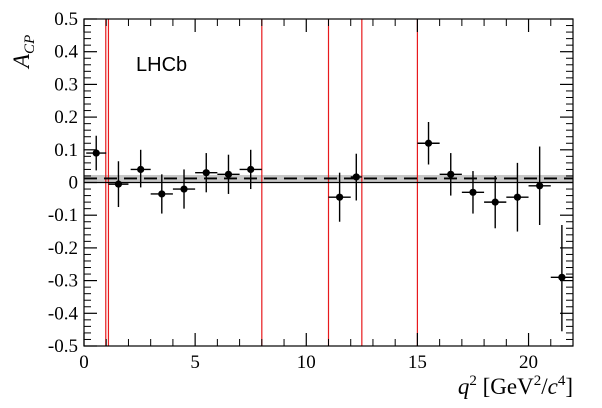 The image size is (602, 408). What do you see at coordinates (538, 381) in the screenshot?
I see `x-axis-label-unit-sup: 2` at bounding box center [538, 381].